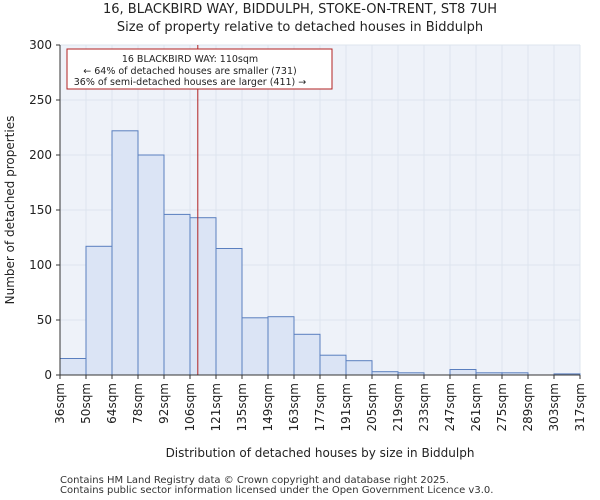 Image resolution: width=600 pixels, height=500 pixels. Describe the element at coordinates (40, 155) in the screenshot. I see `y-tick-label: 200` at that location.